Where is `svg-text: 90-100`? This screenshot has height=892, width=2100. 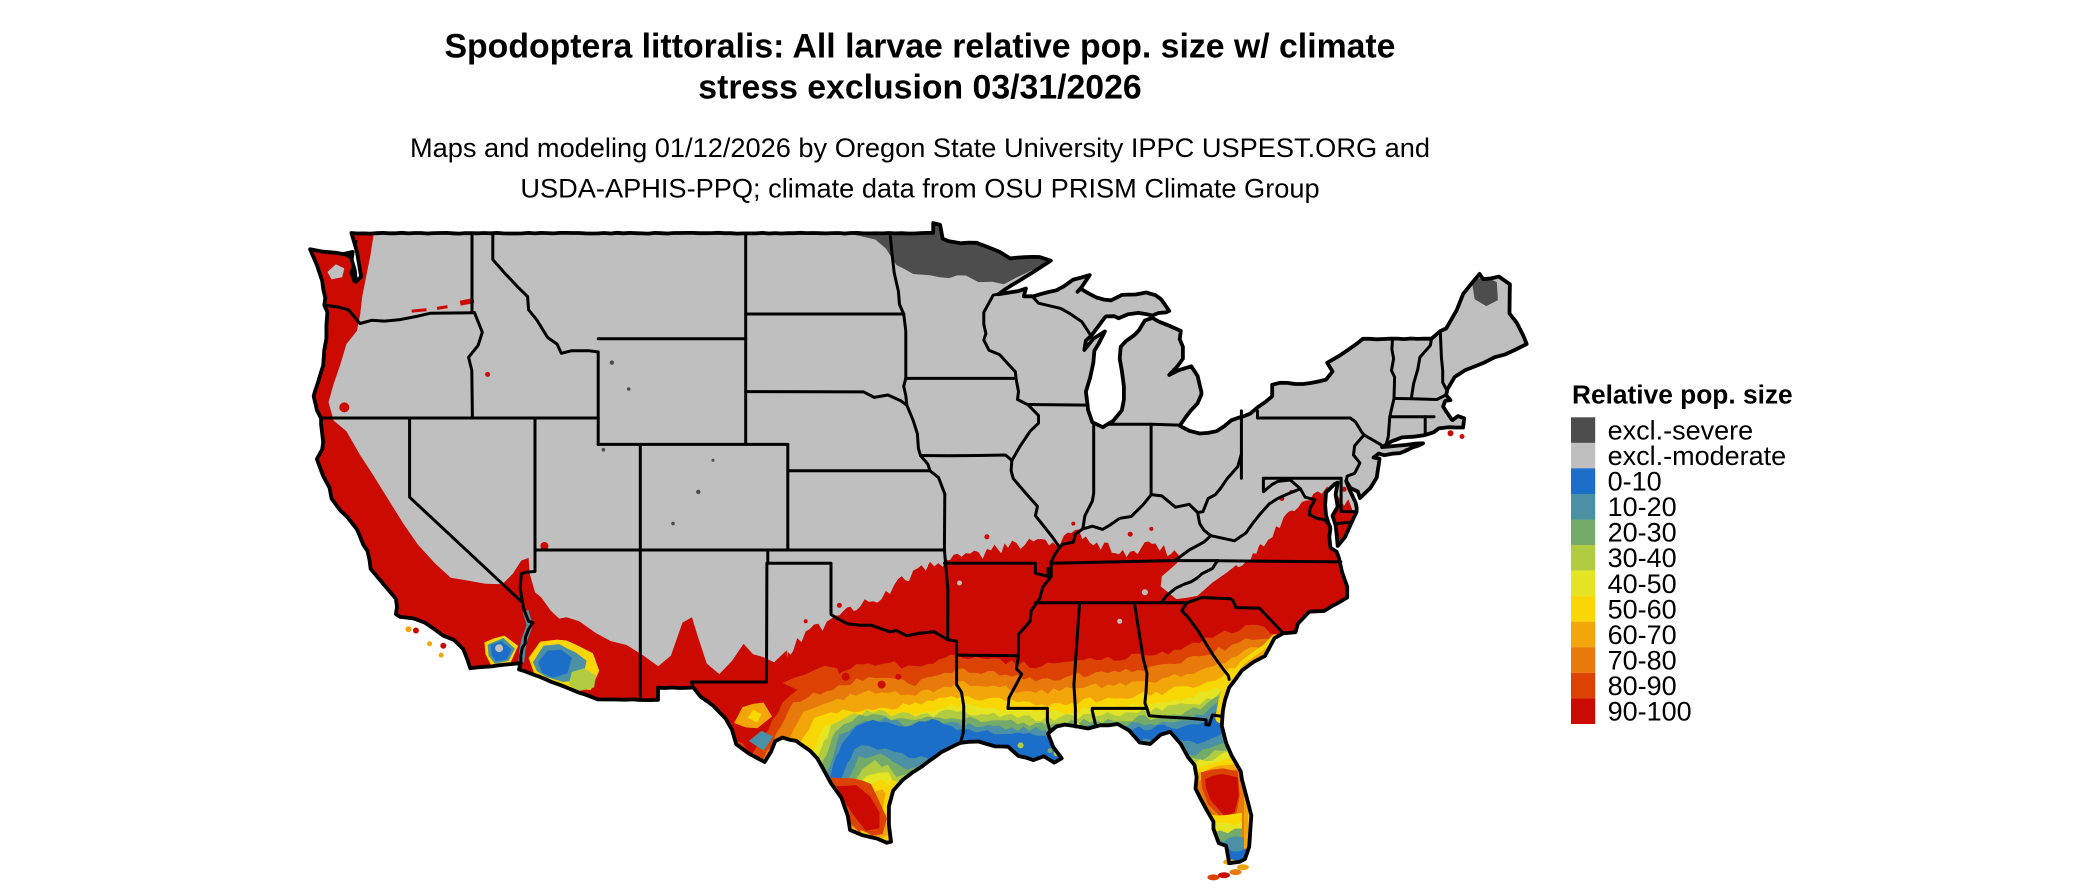
svg-text: 90-100 is located at coordinates (1650, 712).